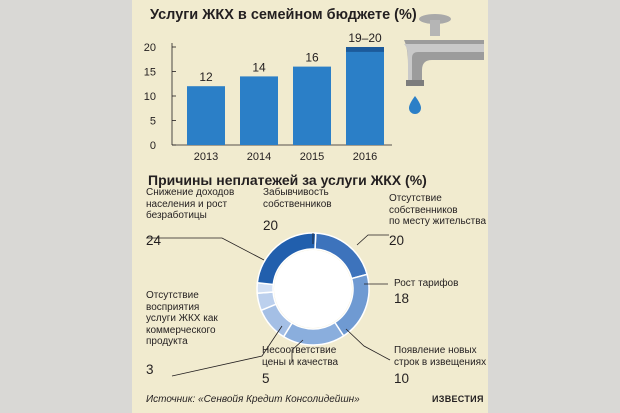  What do you see at coordinates (402, 298) in the screenshot?
I see `value-tariff-growth: 18` at bounding box center [402, 298].